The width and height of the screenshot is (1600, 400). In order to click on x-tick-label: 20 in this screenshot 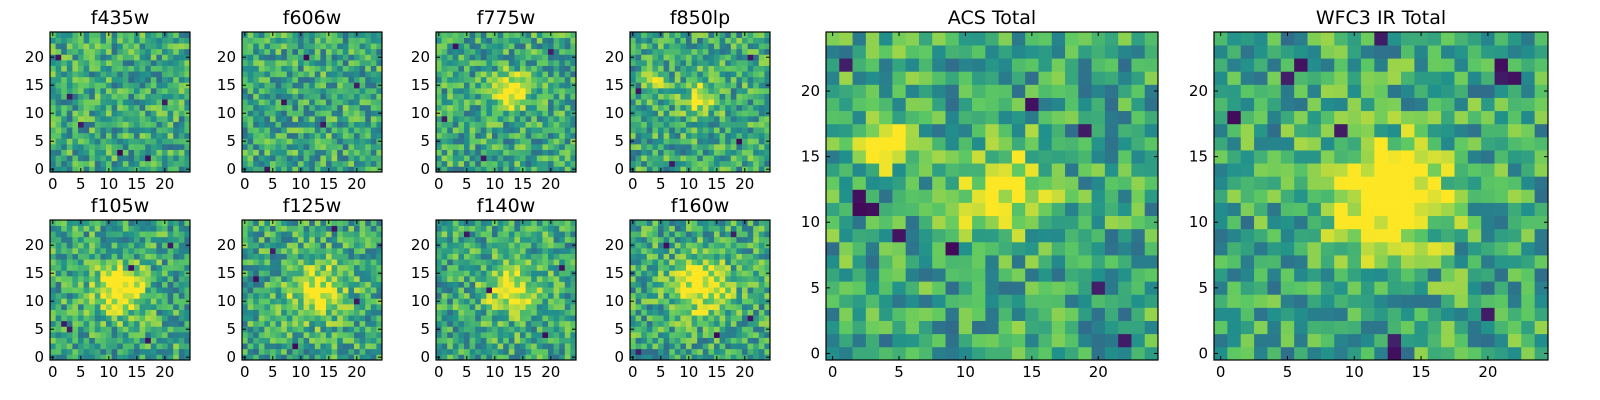, I will do `click(550, 372)`.